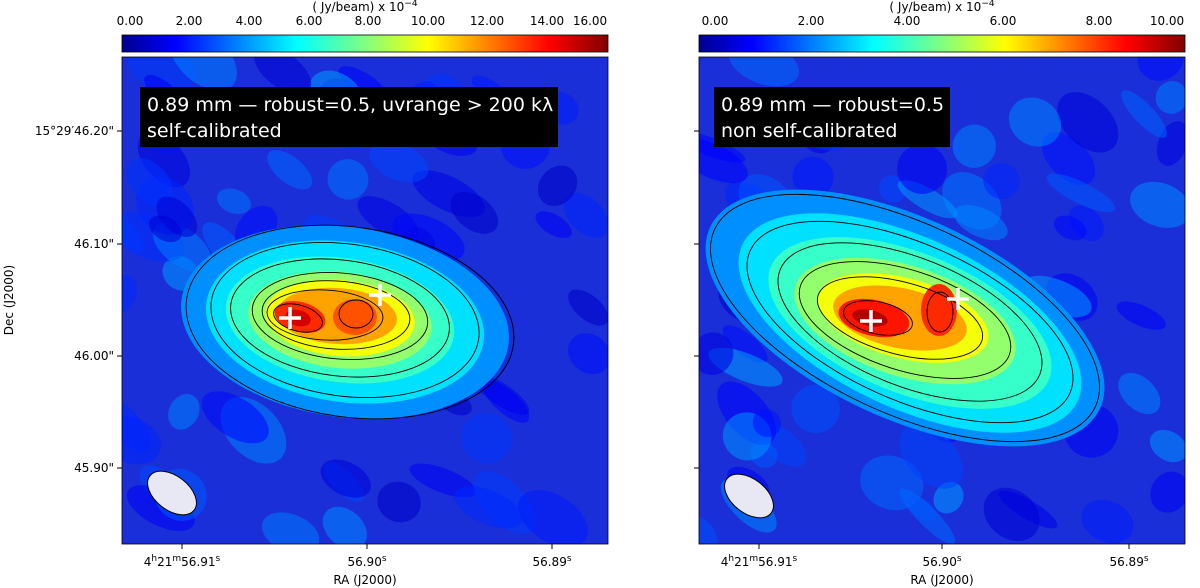 The width and height of the screenshot is (1200, 588). What do you see at coordinates (214, 131) in the screenshot?
I see `left-annotation-line2: self-calibrated` at bounding box center [214, 131].